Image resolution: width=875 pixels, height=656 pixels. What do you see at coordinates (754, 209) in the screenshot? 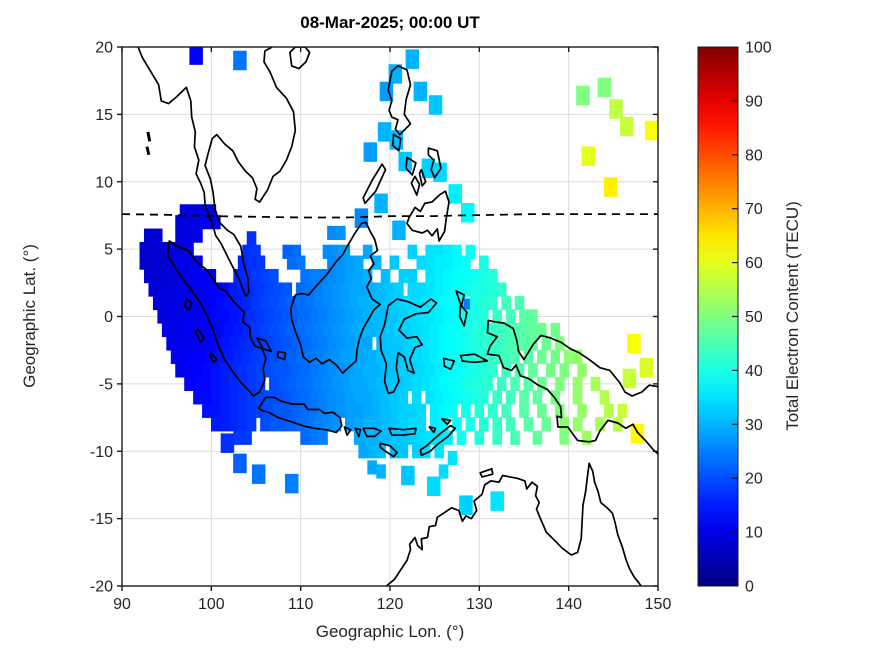
I see `colorbar-tick-label: 70` at bounding box center [754, 209].